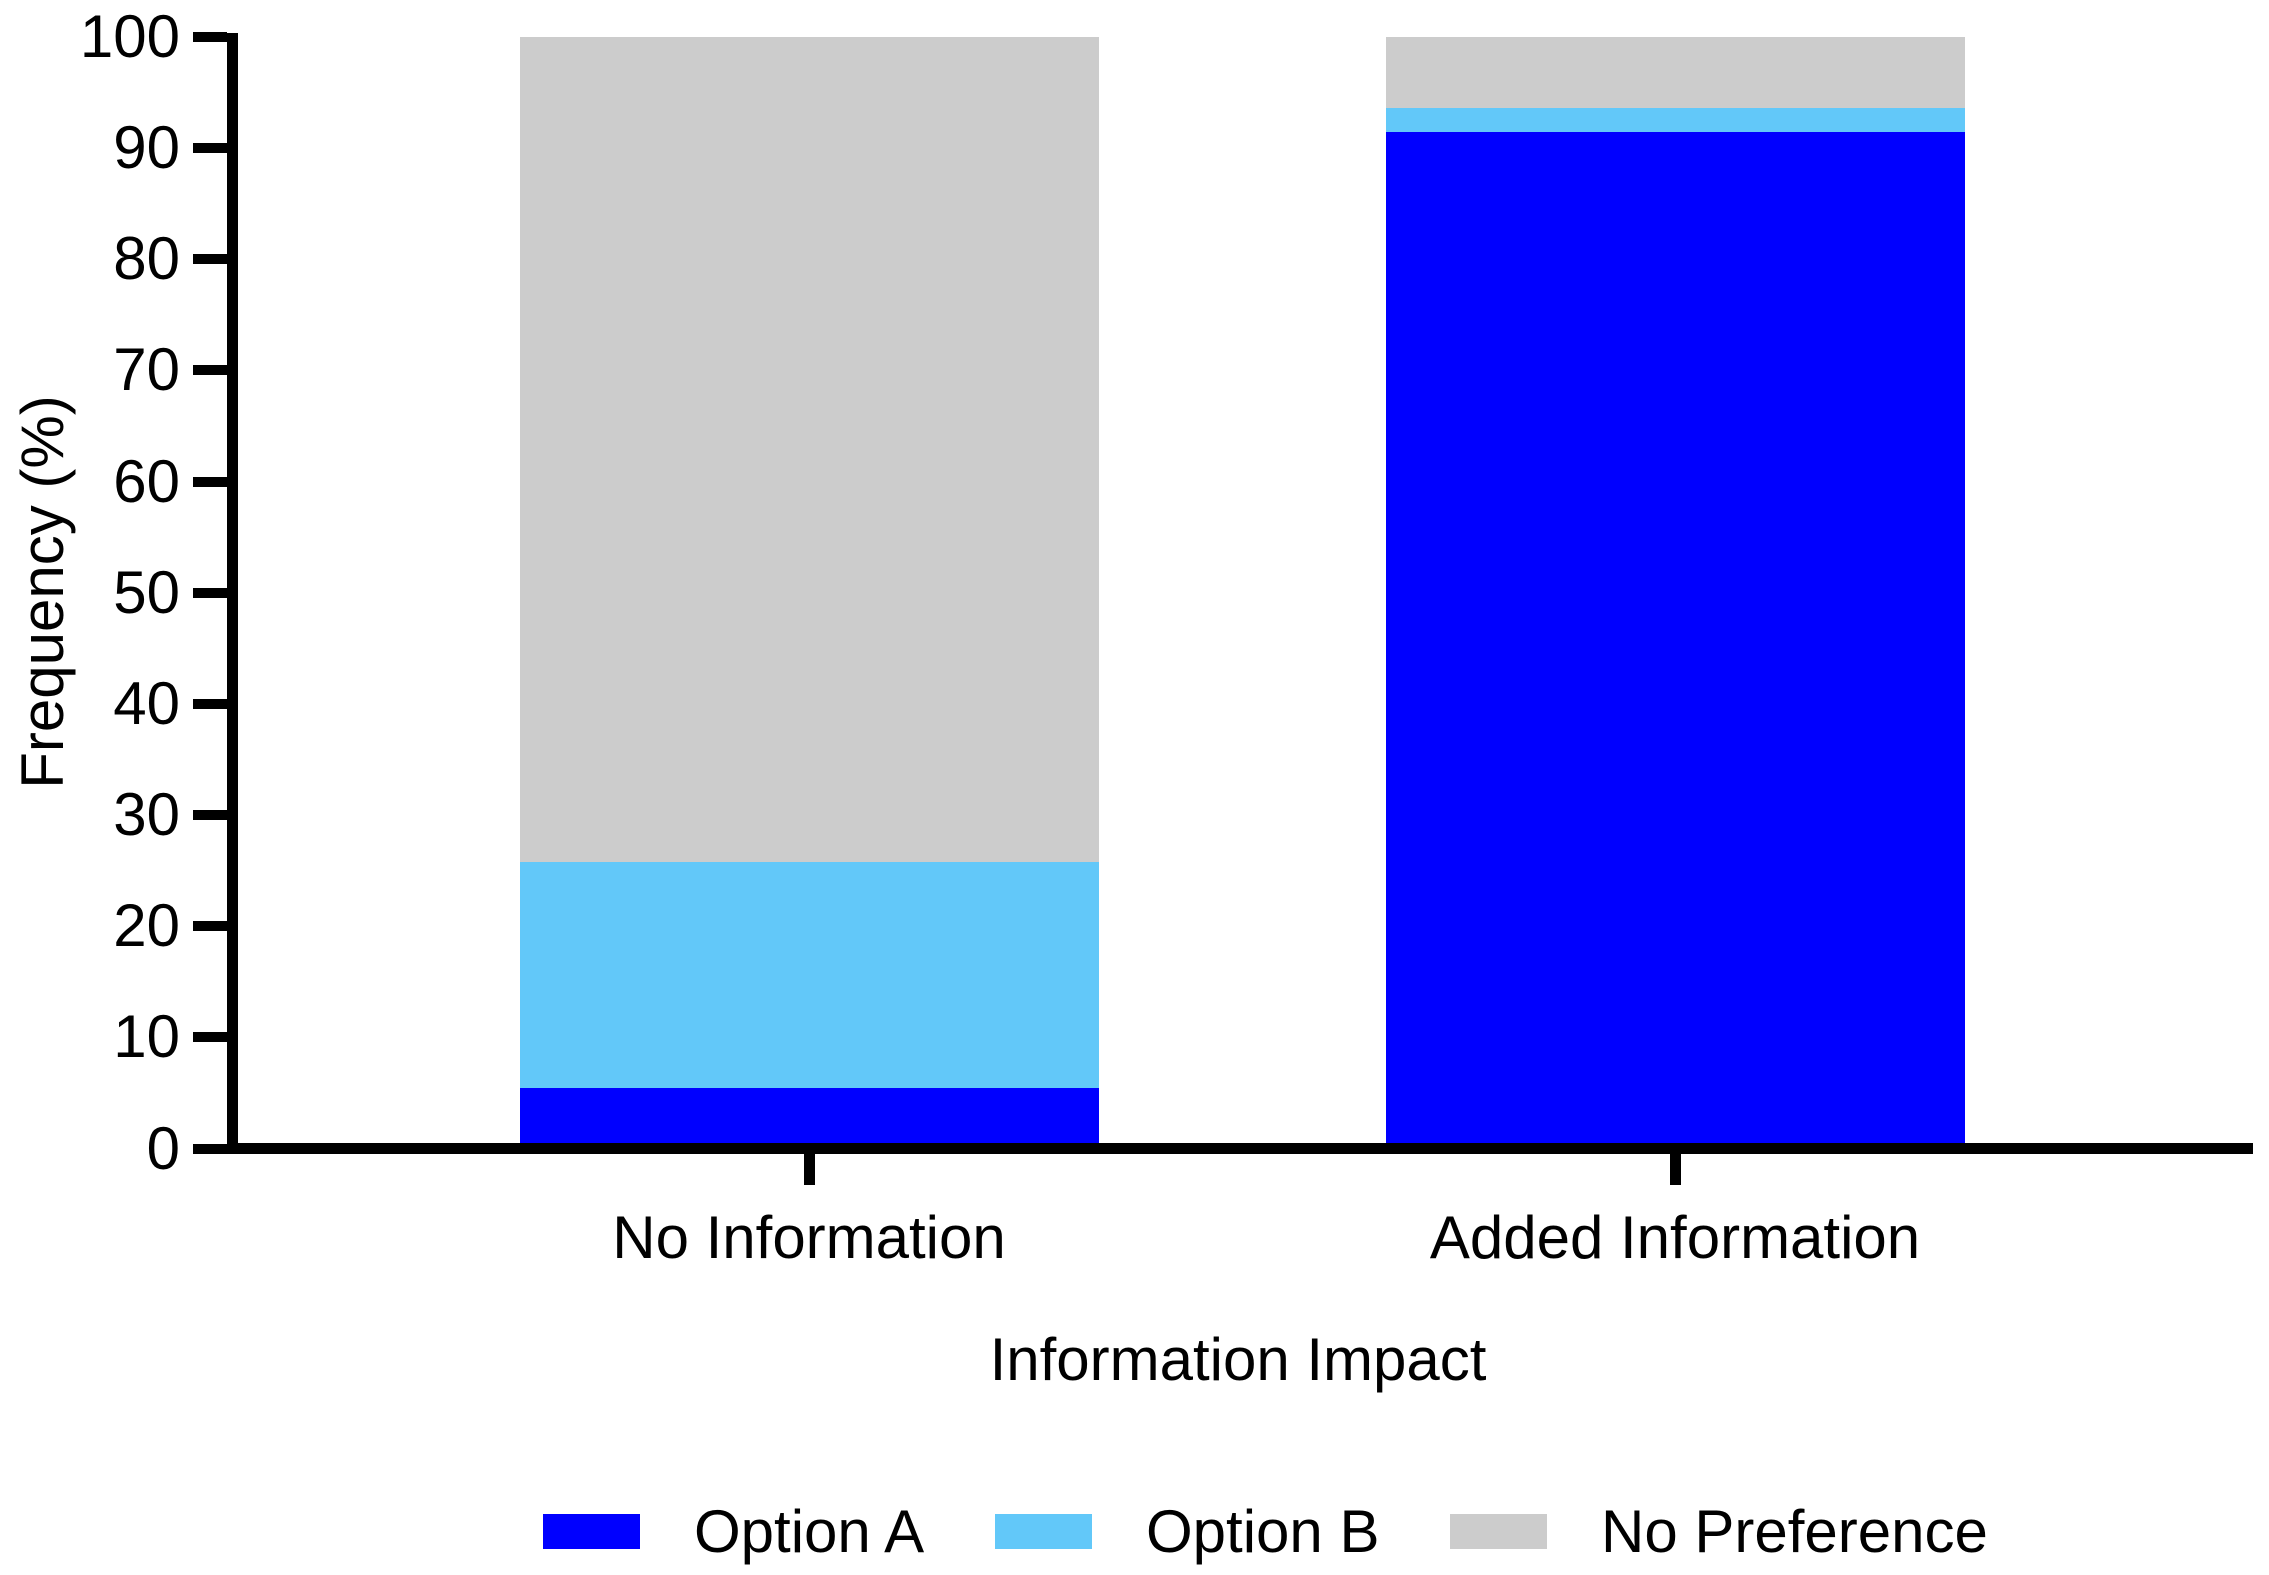 The width and height of the screenshot is (2269, 1575). Describe the element at coordinates (42, 592) in the screenshot. I see `y-axis-title: Frequency (%)` at that location.